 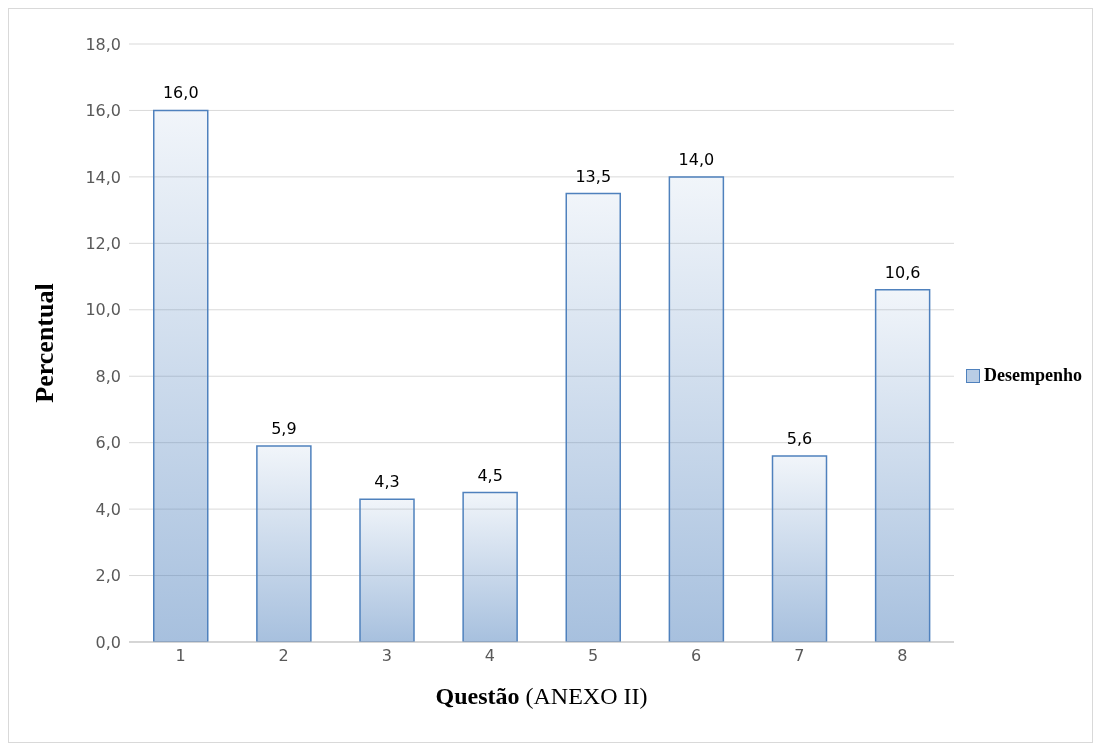 What do you see at coordinates (108, 642) in the screenshot?
I see `y-tick-label: 0,0` at bounding box center [108, 642].